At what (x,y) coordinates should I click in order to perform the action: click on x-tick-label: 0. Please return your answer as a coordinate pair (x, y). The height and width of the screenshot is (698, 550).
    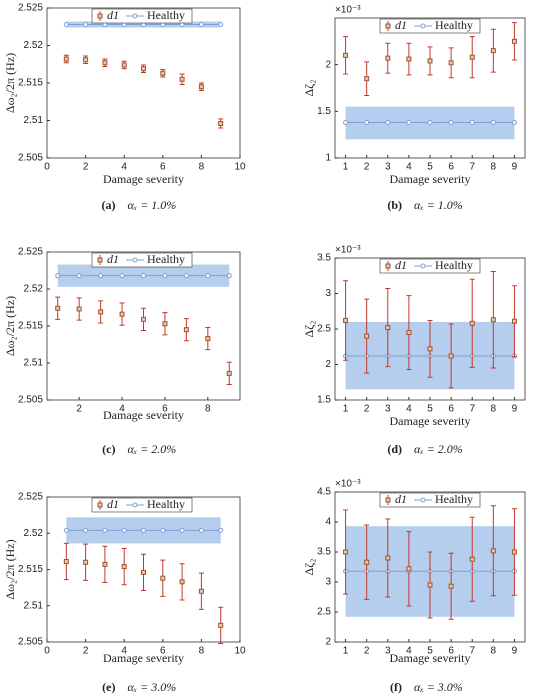
    Looking at the image, I should click on (47, 651).